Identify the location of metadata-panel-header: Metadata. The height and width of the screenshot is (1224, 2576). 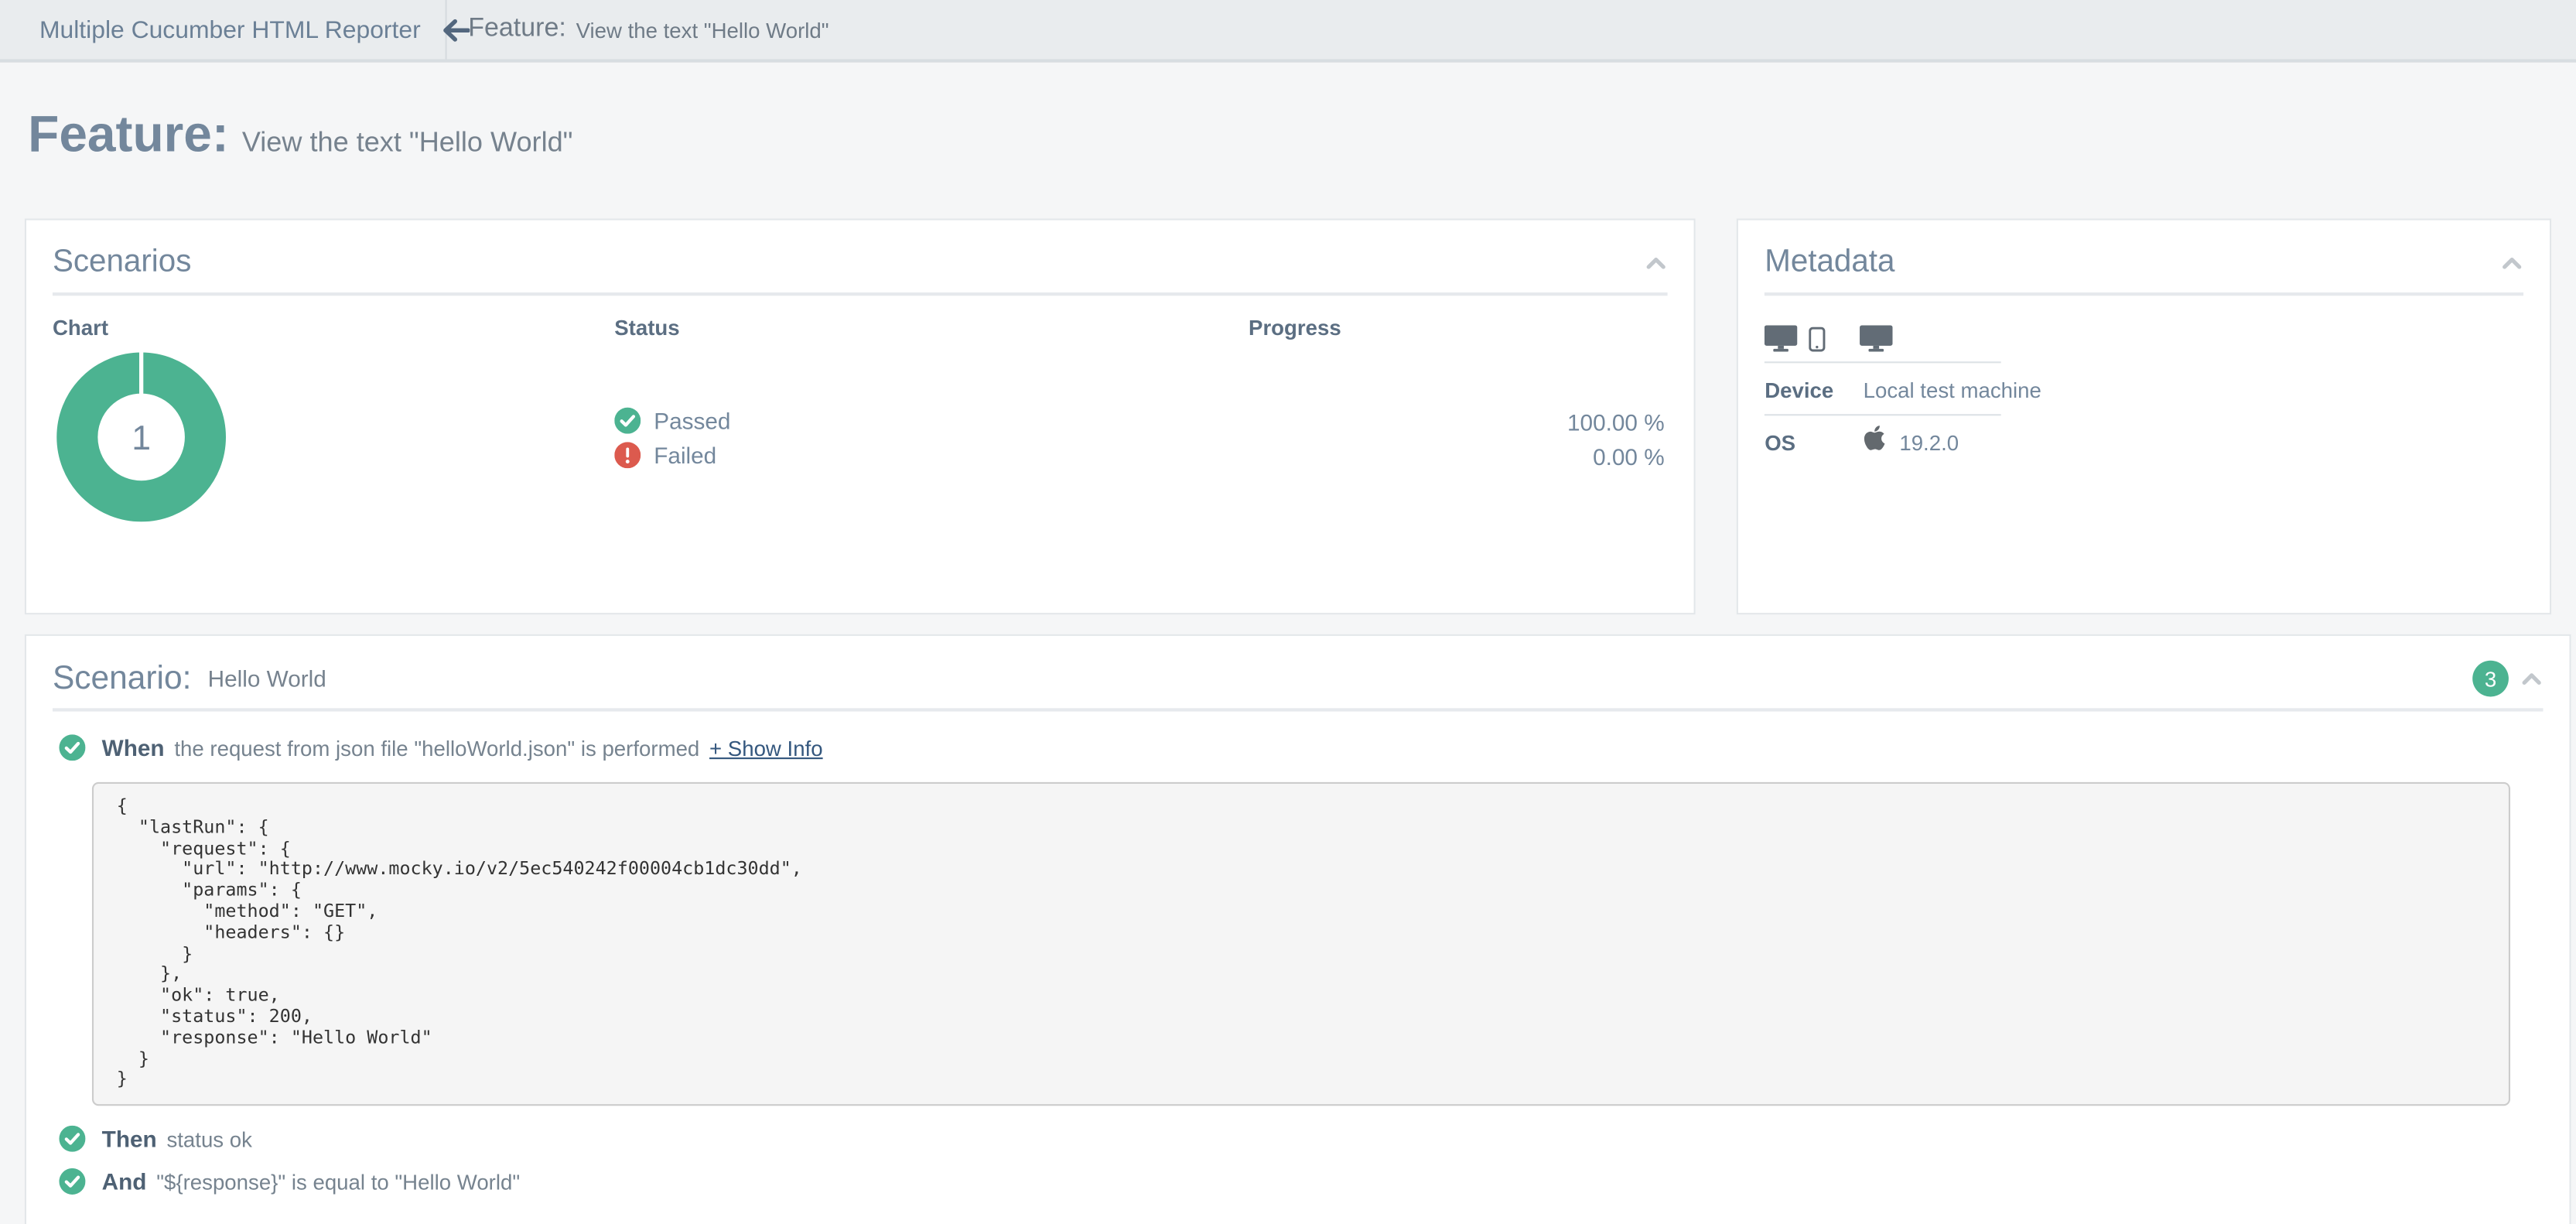
(2144, 263).